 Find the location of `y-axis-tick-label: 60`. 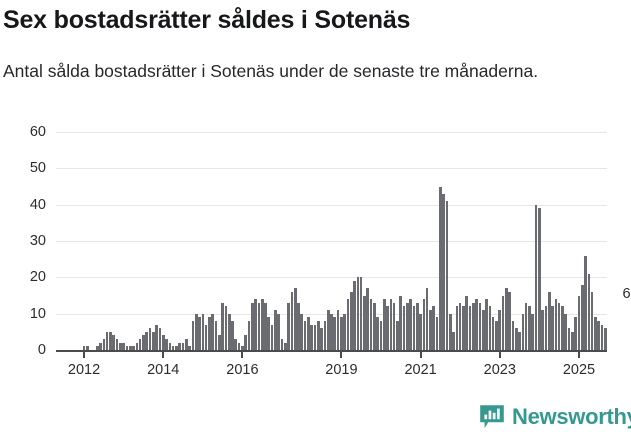

y-axis-tick-label: 60 is located at coordinates (37, 132).